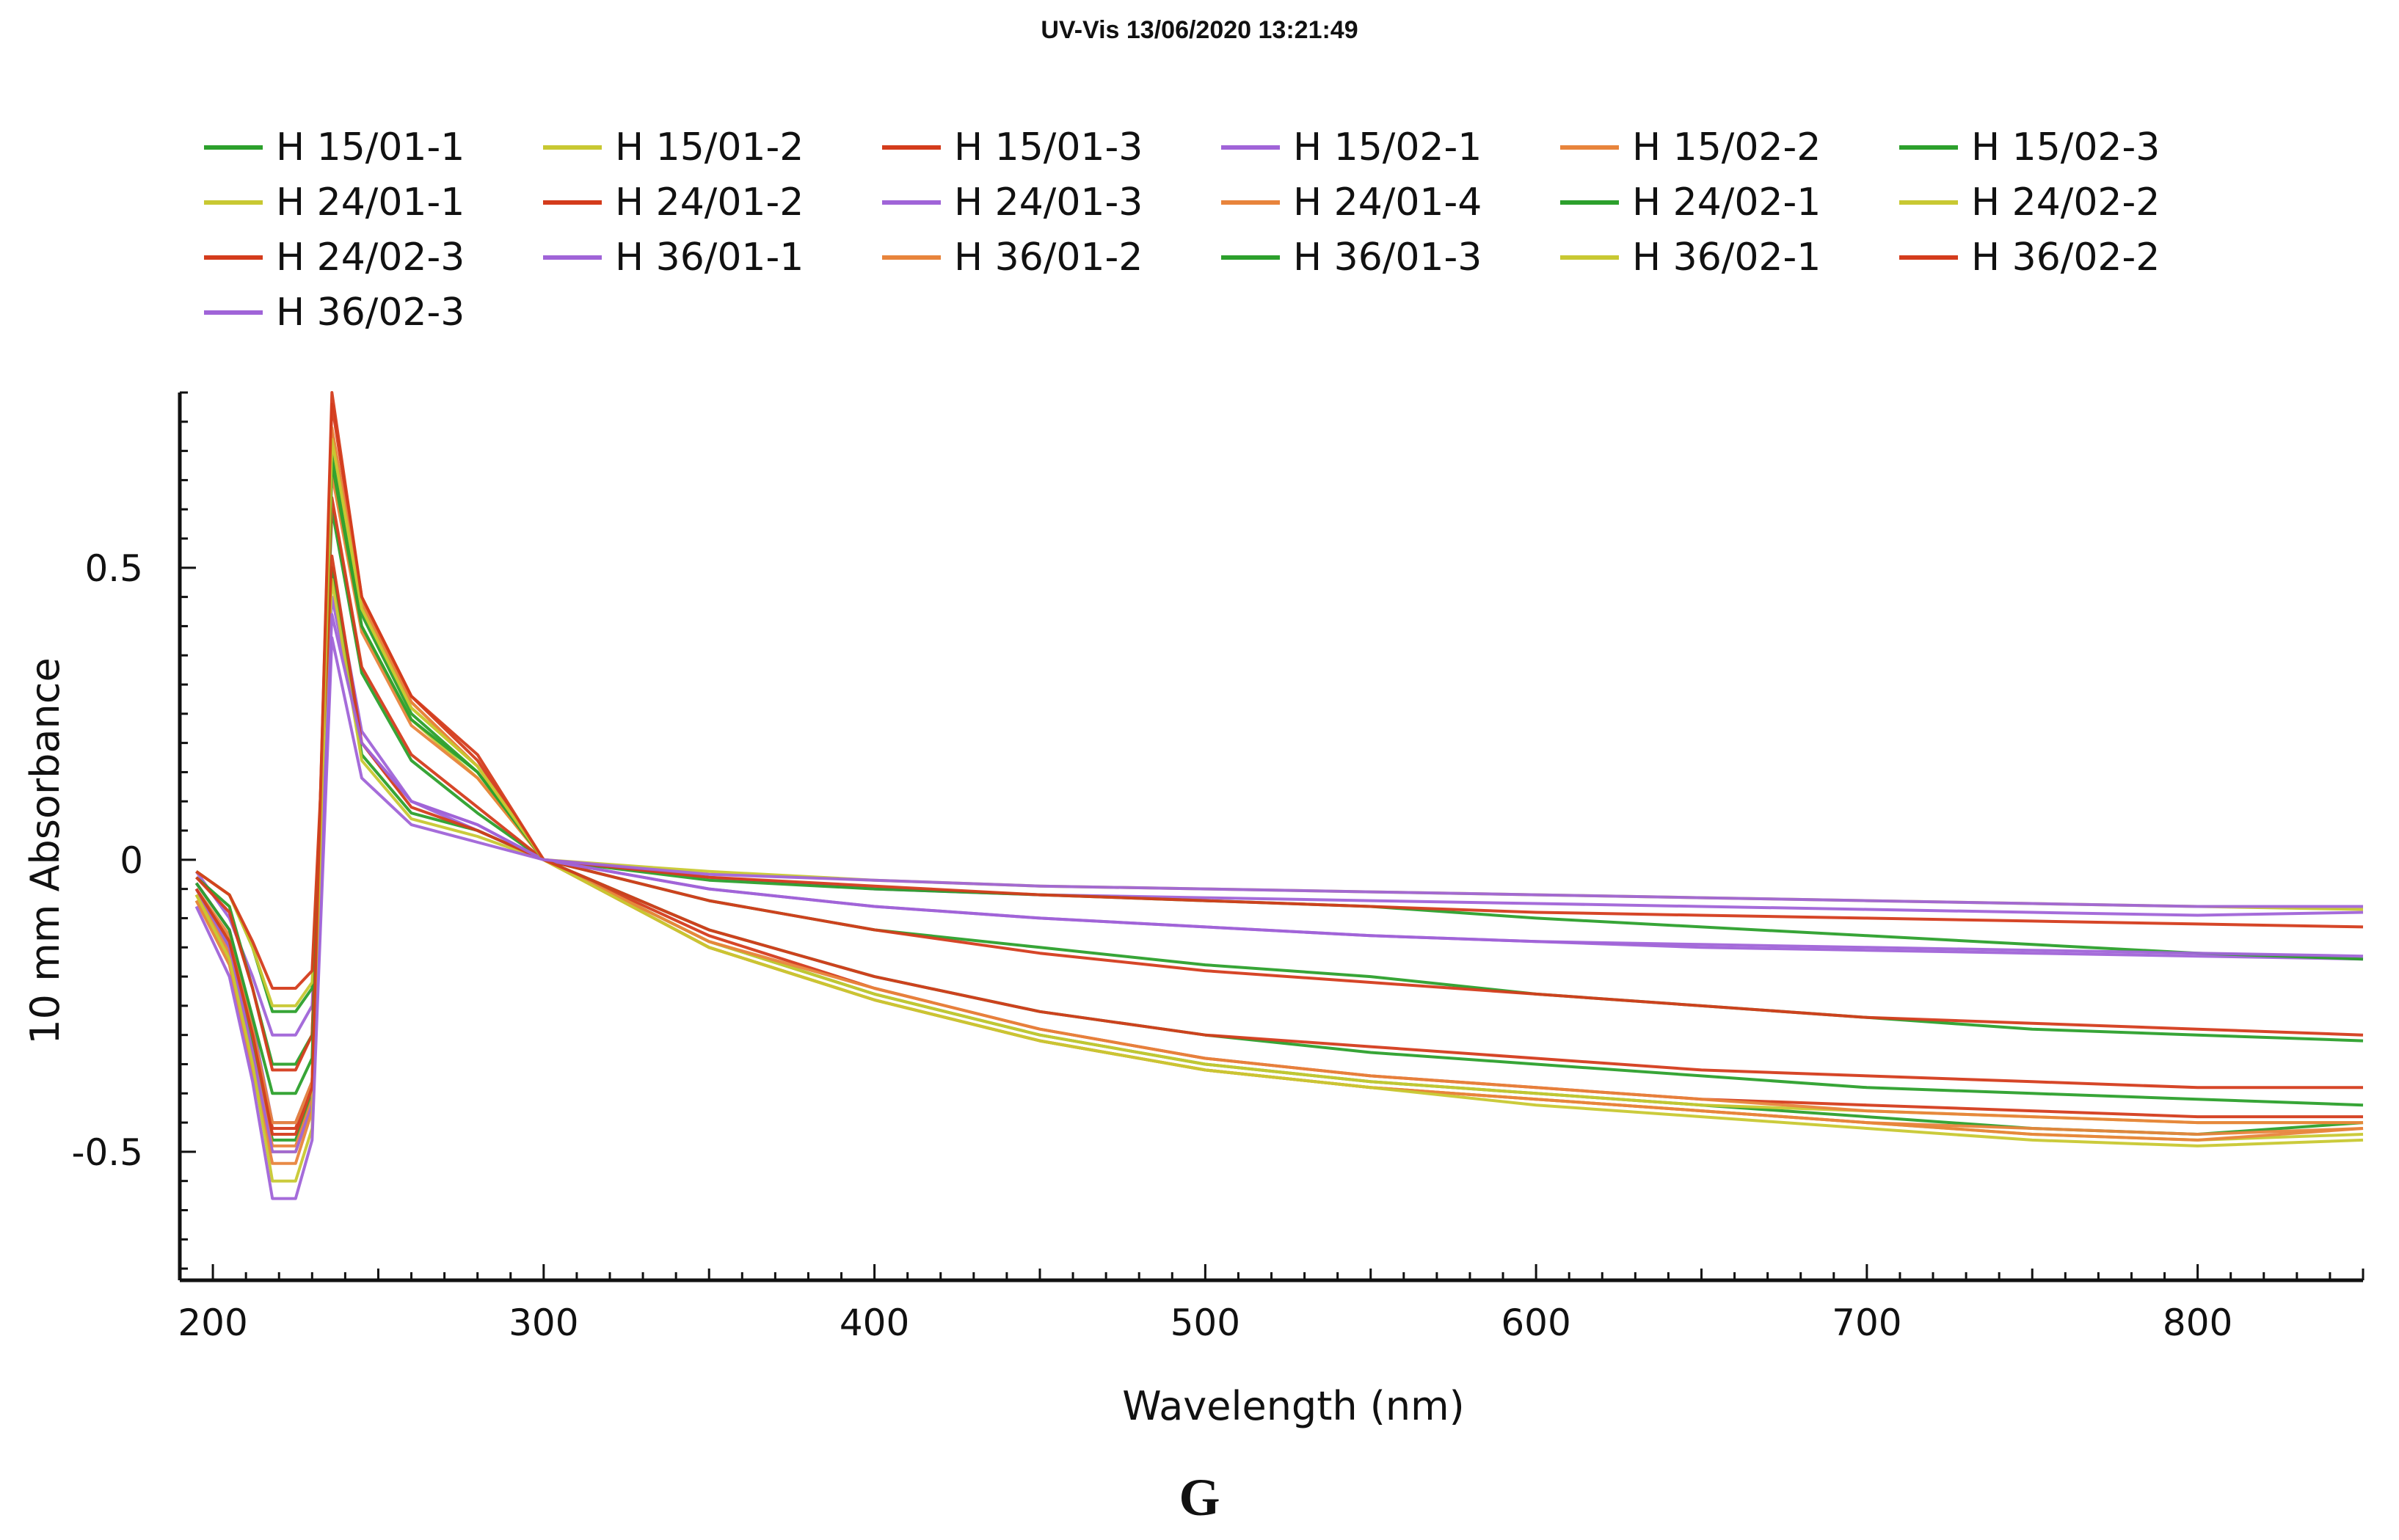 This screenshot has width=2399, height=1540. What do you see at coordinates (1048, 202) in the screenshot?
I see `legend-label: H 24/01-3` at bounding box center [1048, 202].